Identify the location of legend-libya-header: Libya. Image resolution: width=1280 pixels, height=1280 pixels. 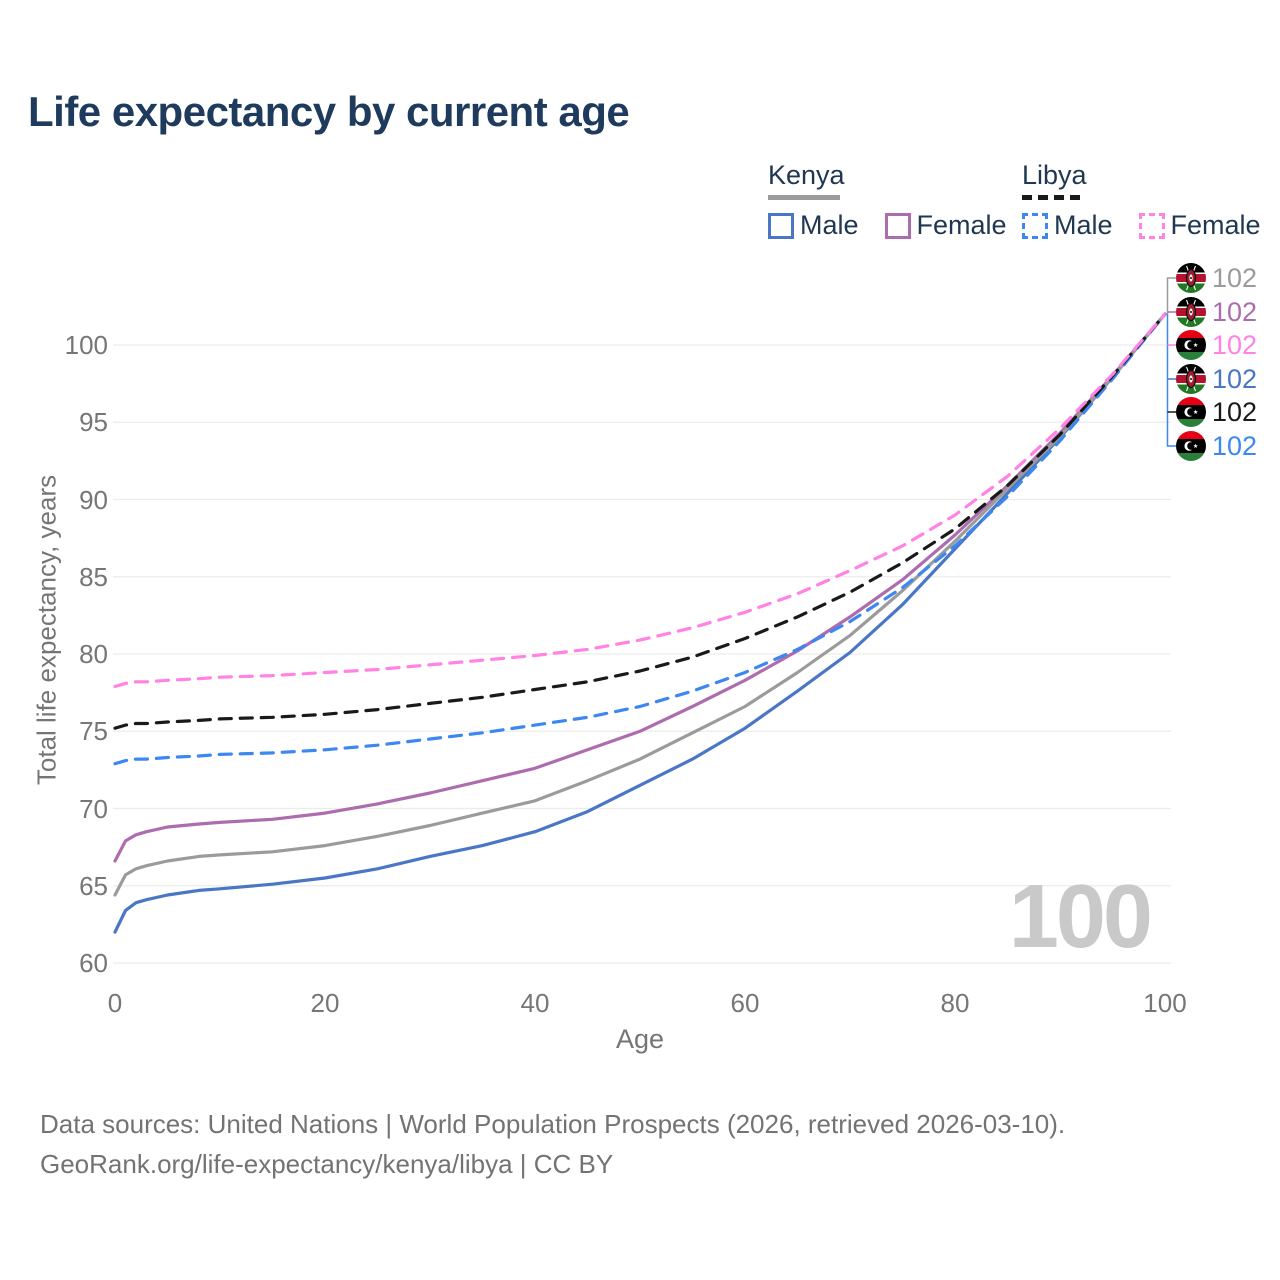
(1054, 175).